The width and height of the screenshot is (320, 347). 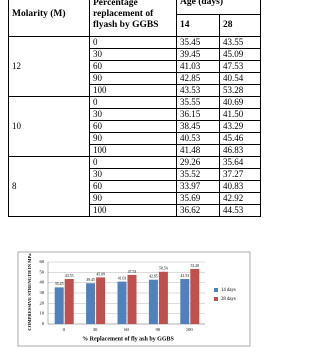 I want to click on value-label: 45.09, so click(x=100, y=274).